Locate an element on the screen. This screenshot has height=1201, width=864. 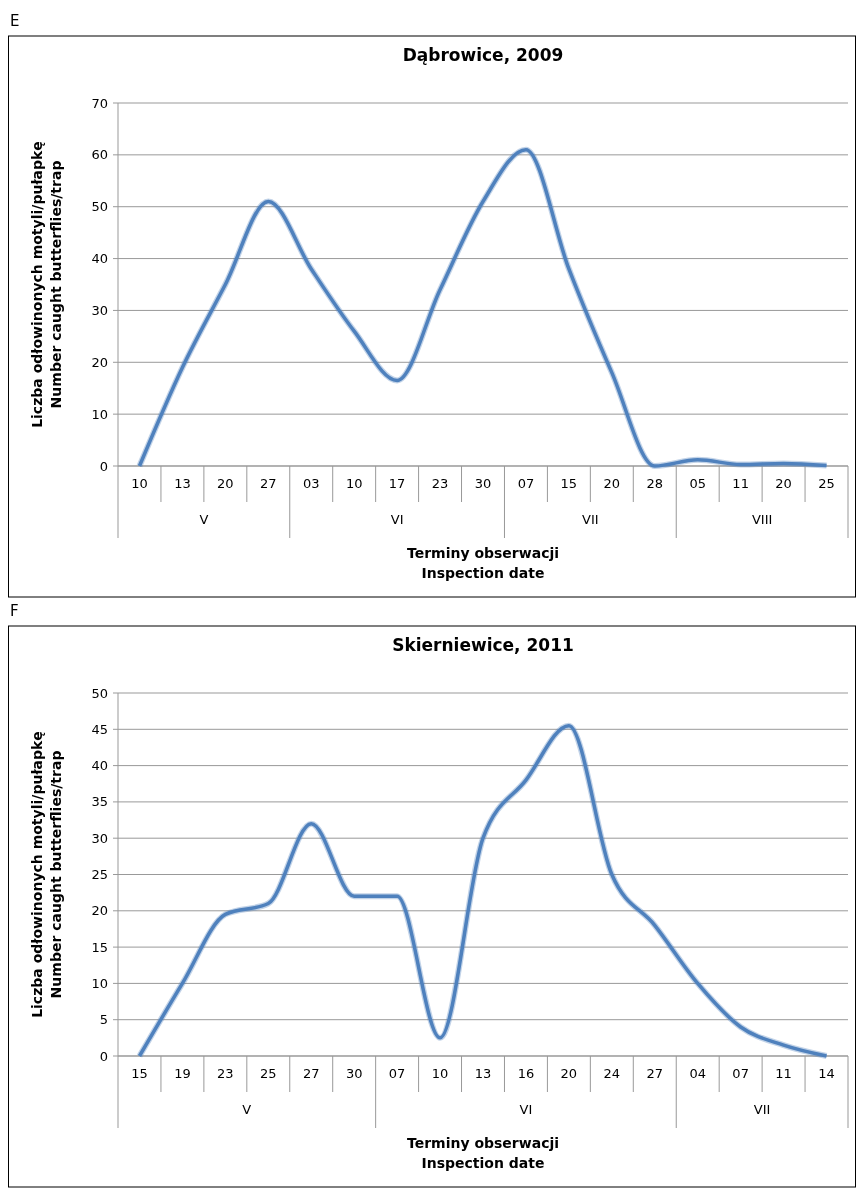
y-tick-label: 70 is located at coordinates (99, 103).